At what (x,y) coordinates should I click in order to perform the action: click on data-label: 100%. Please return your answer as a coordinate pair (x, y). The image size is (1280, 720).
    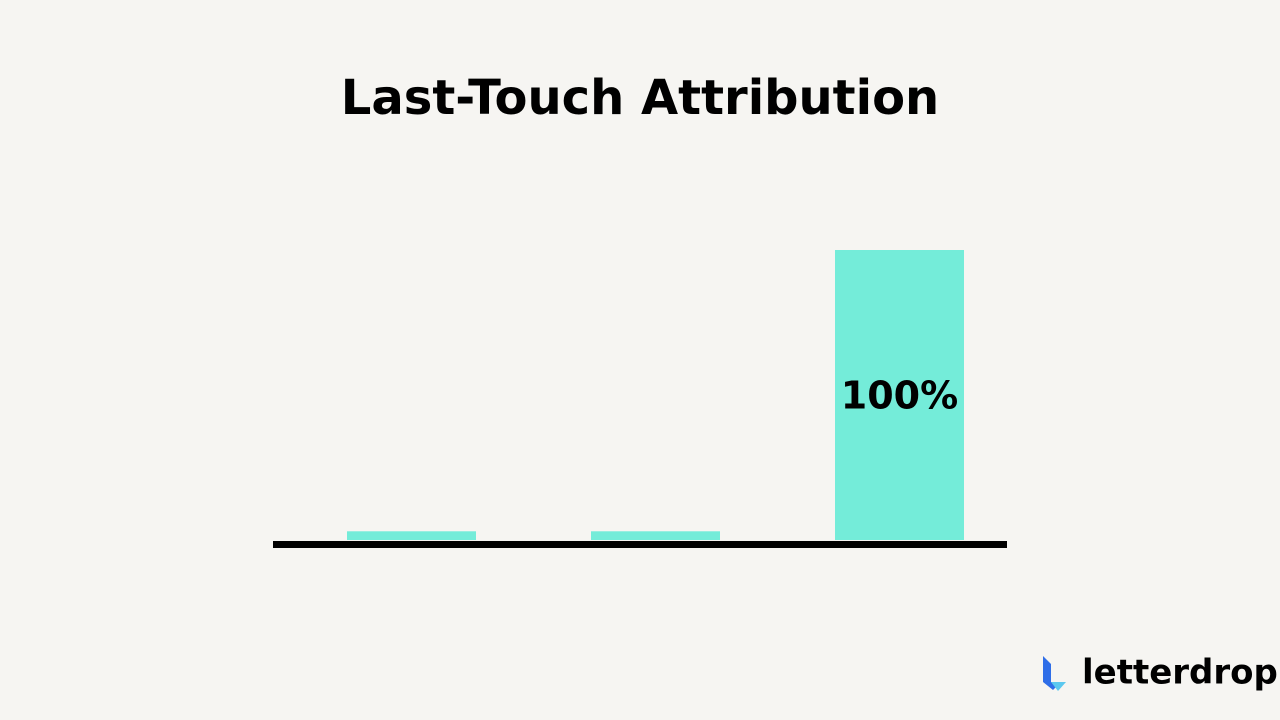
    Looking at the image, I should click on (899, 396).